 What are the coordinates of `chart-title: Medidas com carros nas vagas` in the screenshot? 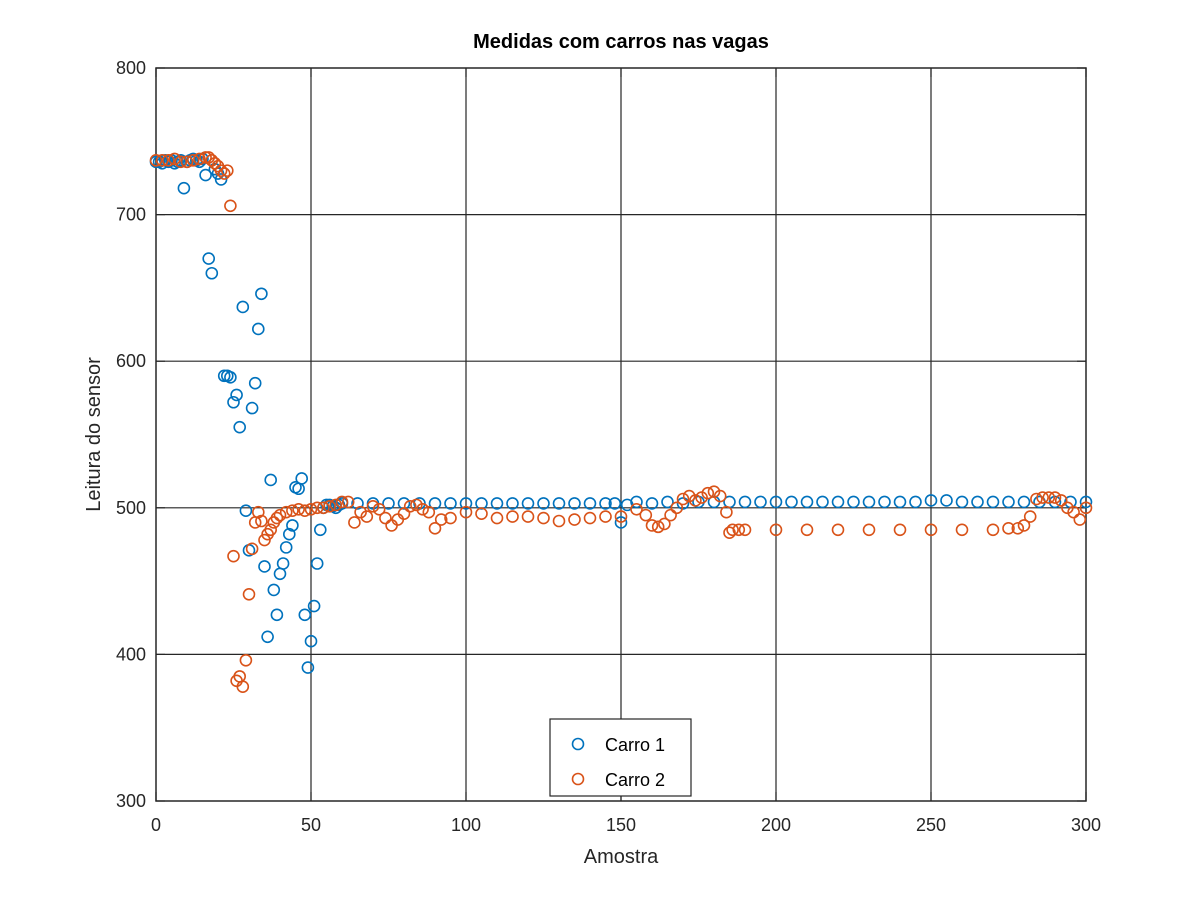 It's located at (621, 42).